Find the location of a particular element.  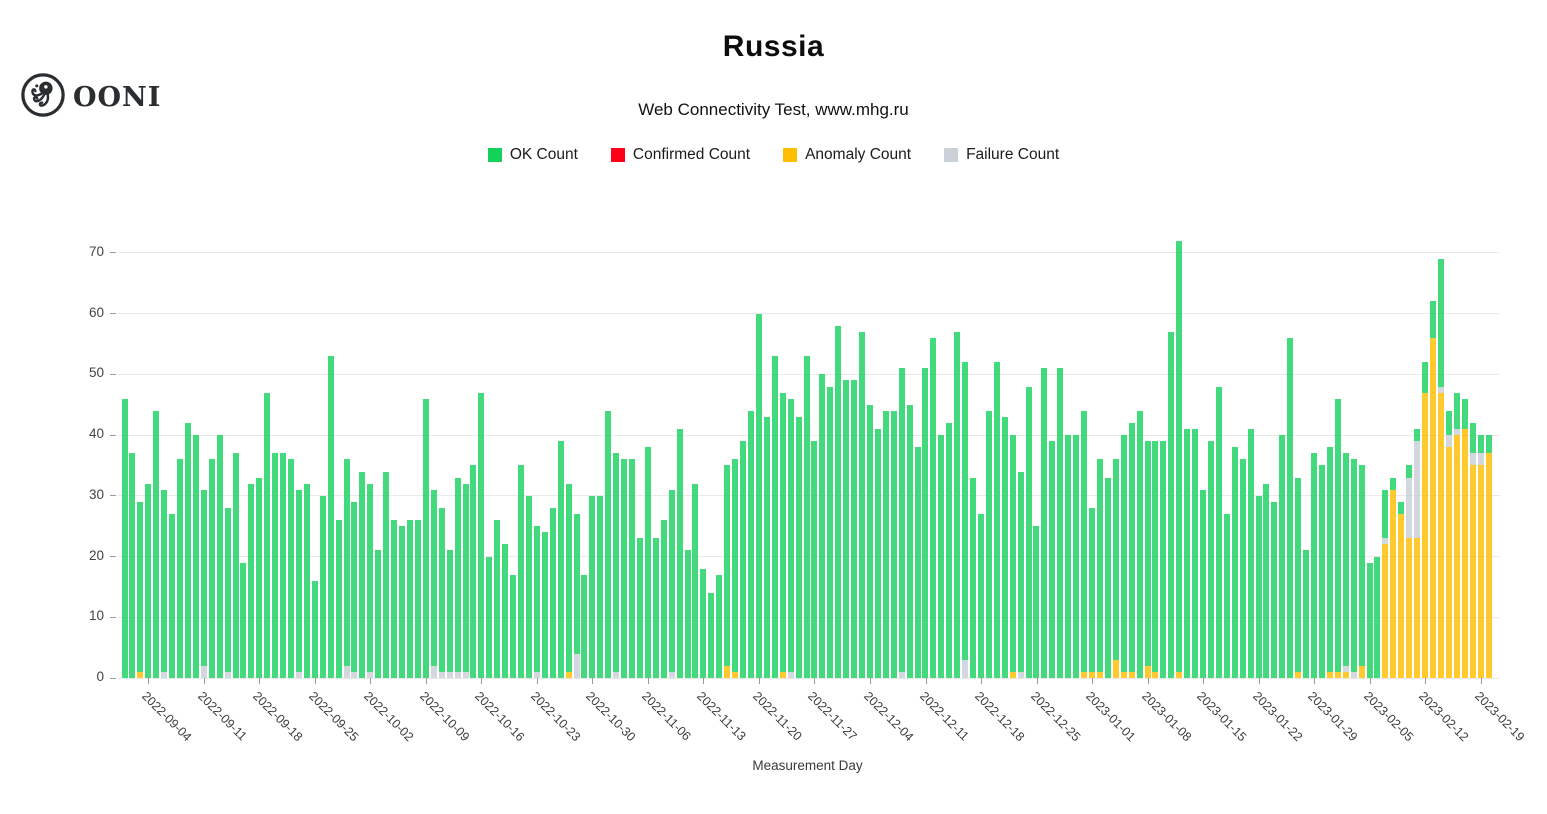

legend-item-ok-count: OK Count is located at coordinates (532, 155).